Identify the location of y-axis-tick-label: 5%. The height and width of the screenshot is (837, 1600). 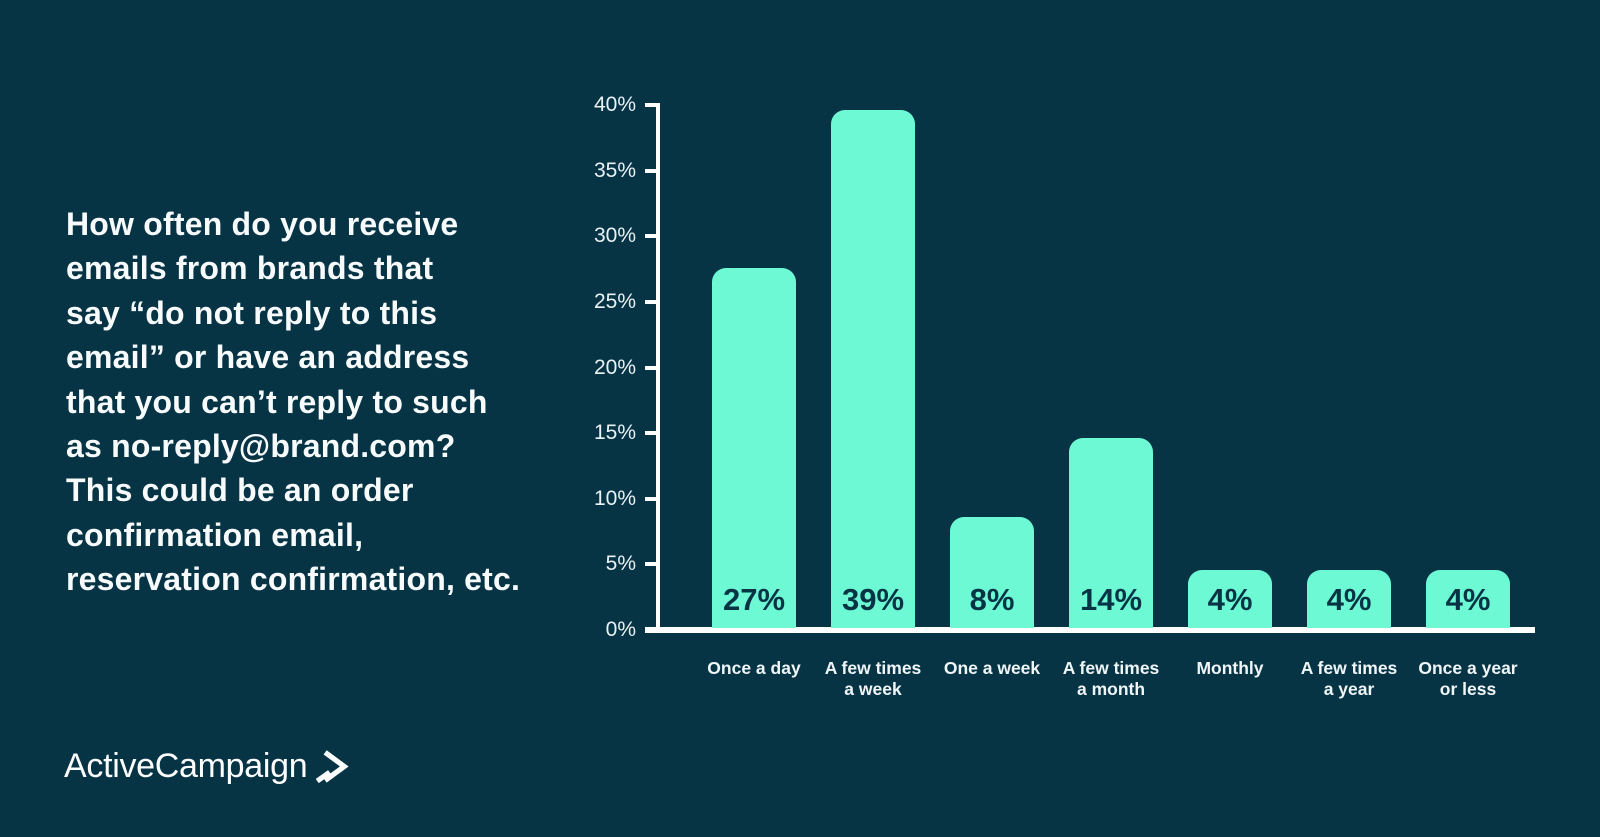
(620, 564).